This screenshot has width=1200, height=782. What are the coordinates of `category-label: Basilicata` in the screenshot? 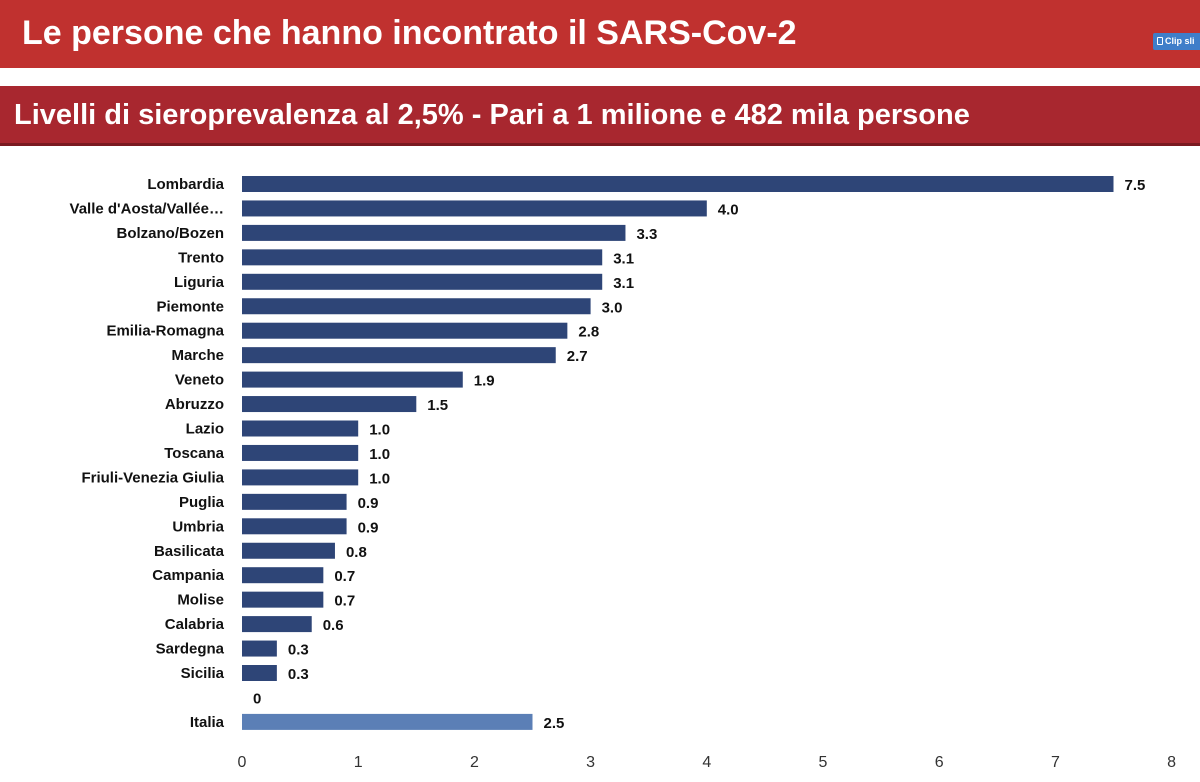 It's located at (189, 551).